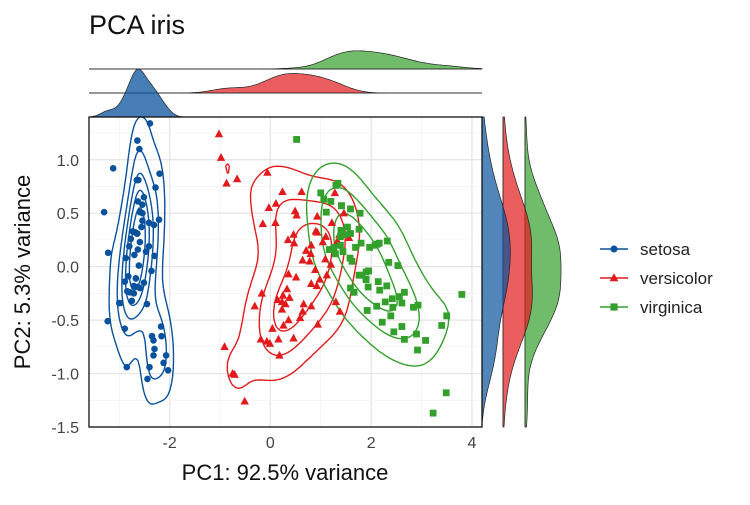 This screenshot has width=750, height=505. Describe the element at coordinates (671, 307) in the screenshot. I see `legend-label: virginica` at that location.